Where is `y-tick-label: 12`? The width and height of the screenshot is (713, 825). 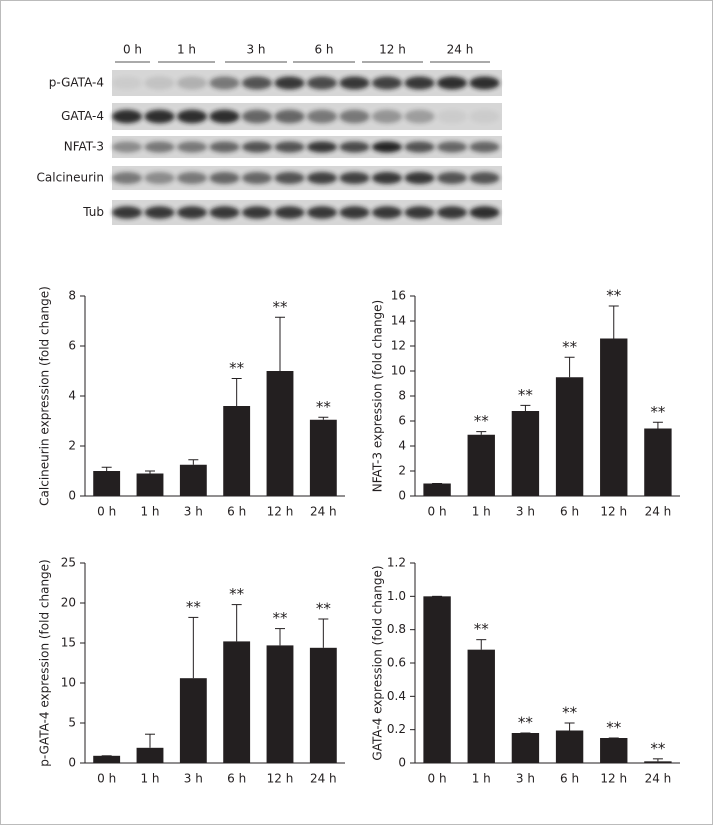 y-tick-label: 12 is located at coordinates (398, 346).